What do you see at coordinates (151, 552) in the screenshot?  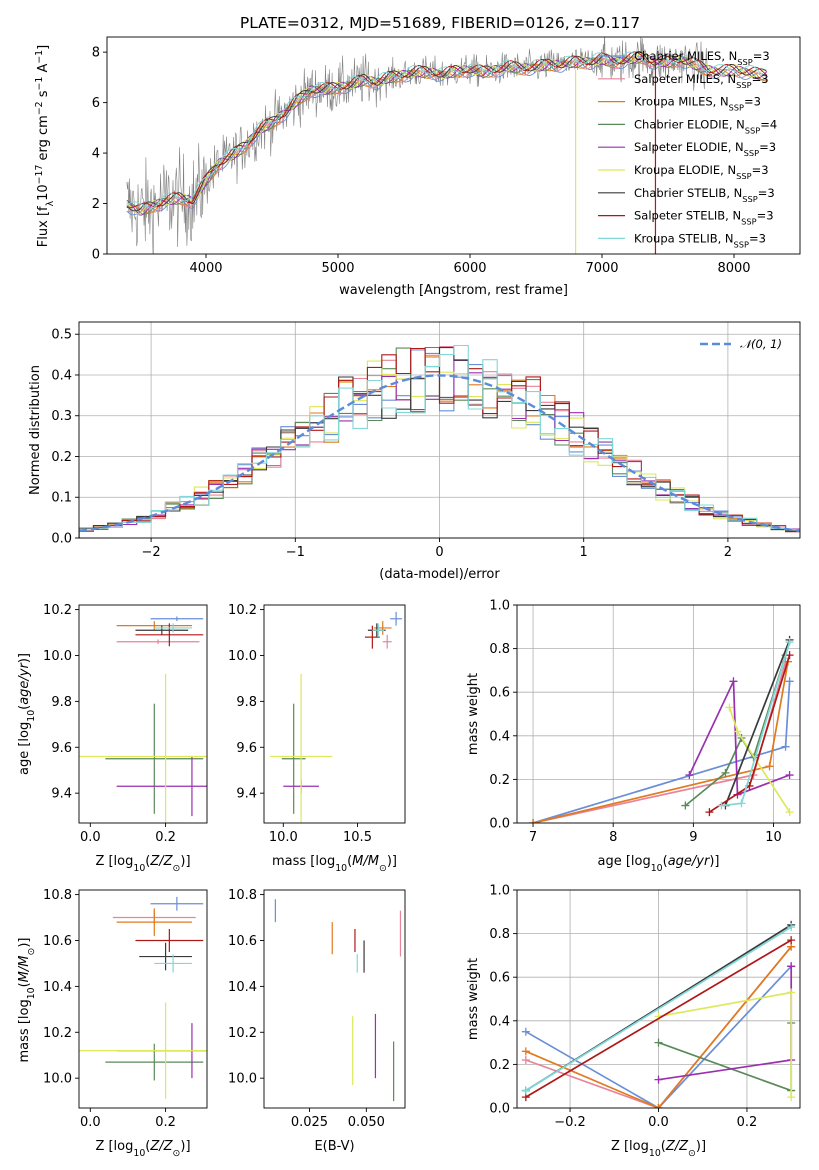 I see `x-tick-label: −2` at bounding box center [151, 552].